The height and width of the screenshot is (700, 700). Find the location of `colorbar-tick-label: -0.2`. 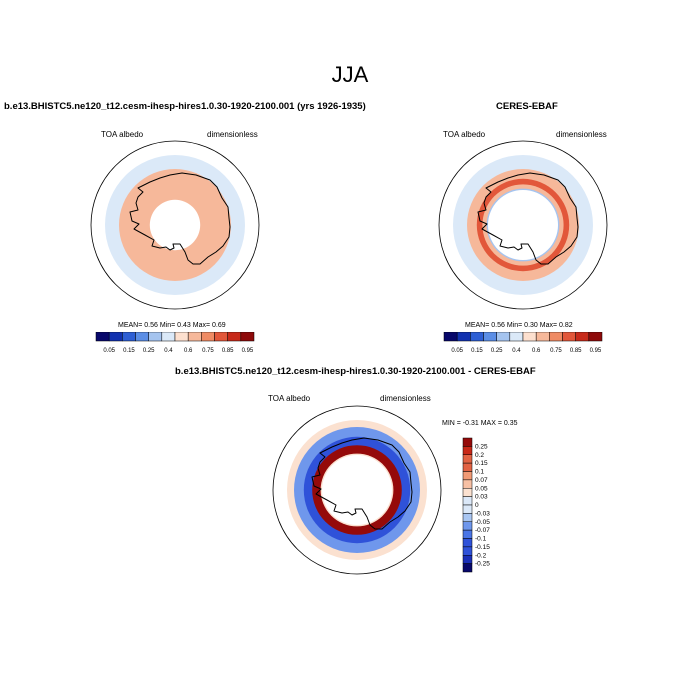

colorbar-tick-label: -0.2 is located at coordinates (481, 555).